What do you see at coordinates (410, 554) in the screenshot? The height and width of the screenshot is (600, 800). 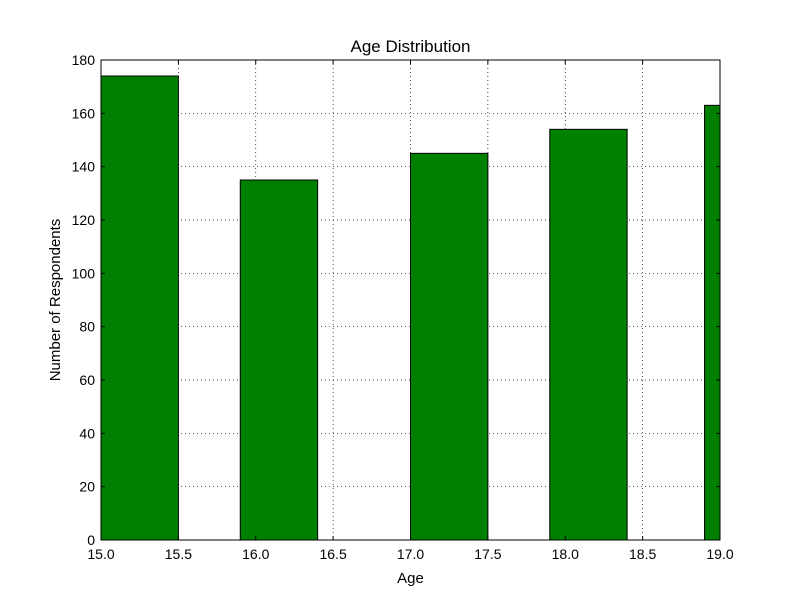 I see `x-tick-label: 17.0` at bounding box center [410, 554].